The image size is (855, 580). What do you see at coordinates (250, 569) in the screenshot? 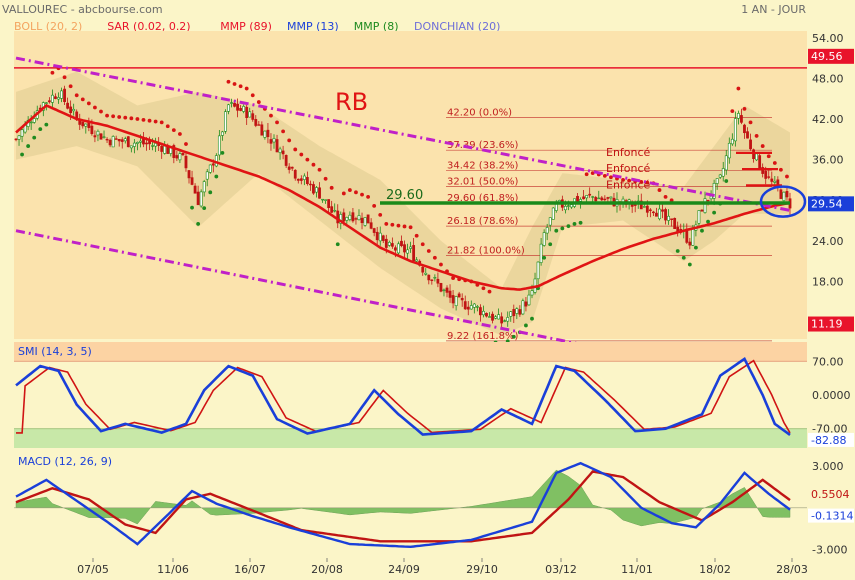
I see `date-tick-label: 16/07` at bounding box center [250, 569].